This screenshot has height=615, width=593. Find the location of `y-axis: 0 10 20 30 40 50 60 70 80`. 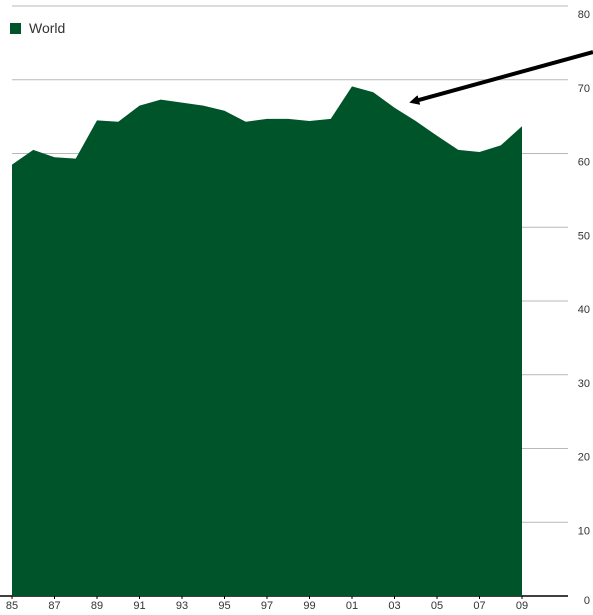

y-axis: 0 10 20 30 40 50 60 70 80 is located at coordinates (584, 308).